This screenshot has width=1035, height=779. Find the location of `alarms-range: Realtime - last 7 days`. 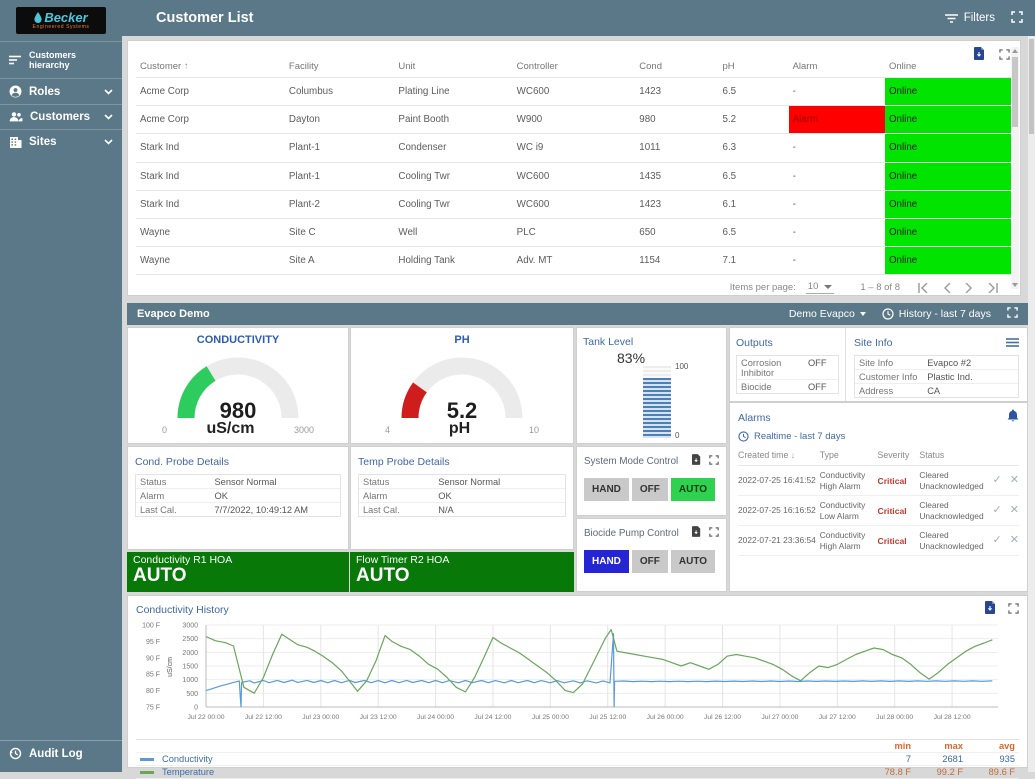

alarms-range: Realtime - last 7 days is located at coordinates (878, 436).